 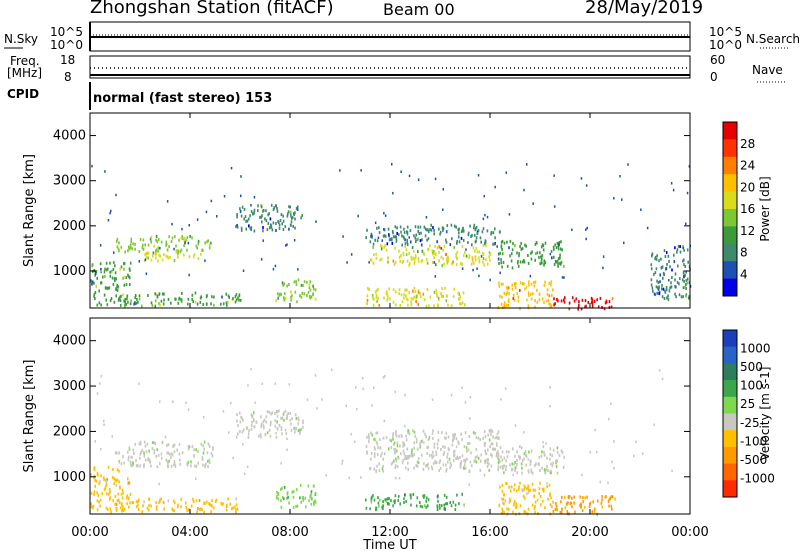 What do you see at coordinates (755, 349) in the screenshot?
I see `colorbar-tick-label: 1000` at bounding box center [755, 349].